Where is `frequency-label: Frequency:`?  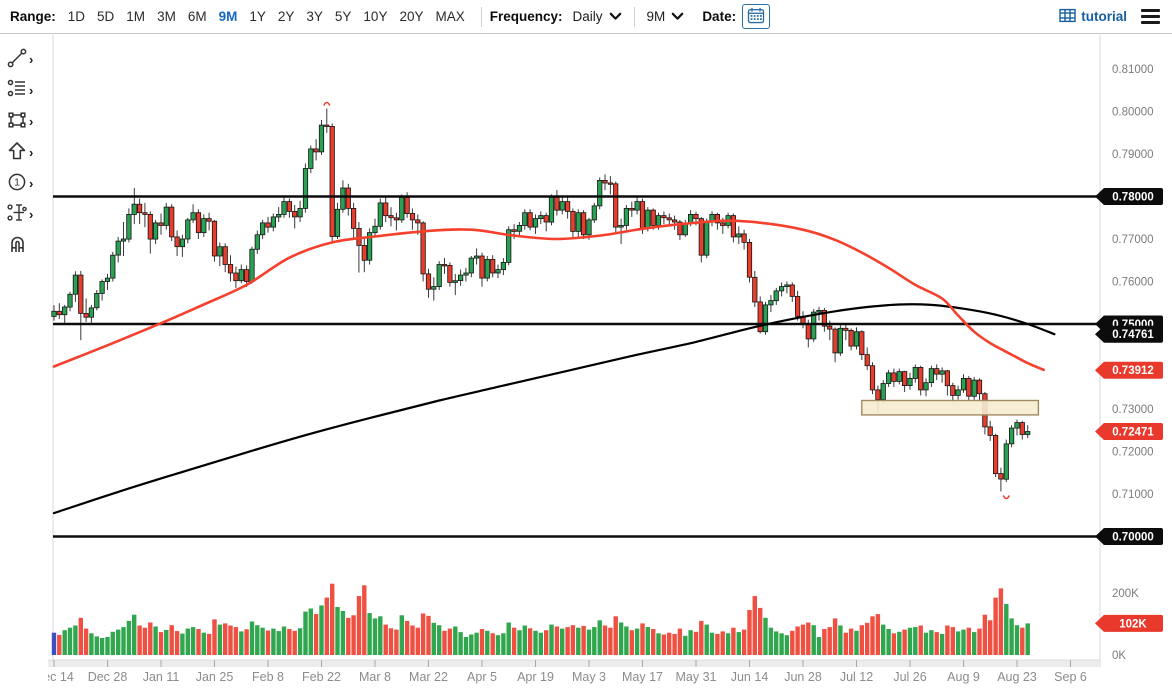
frequency-label: Frequency: is located at coordinates (526, 16).